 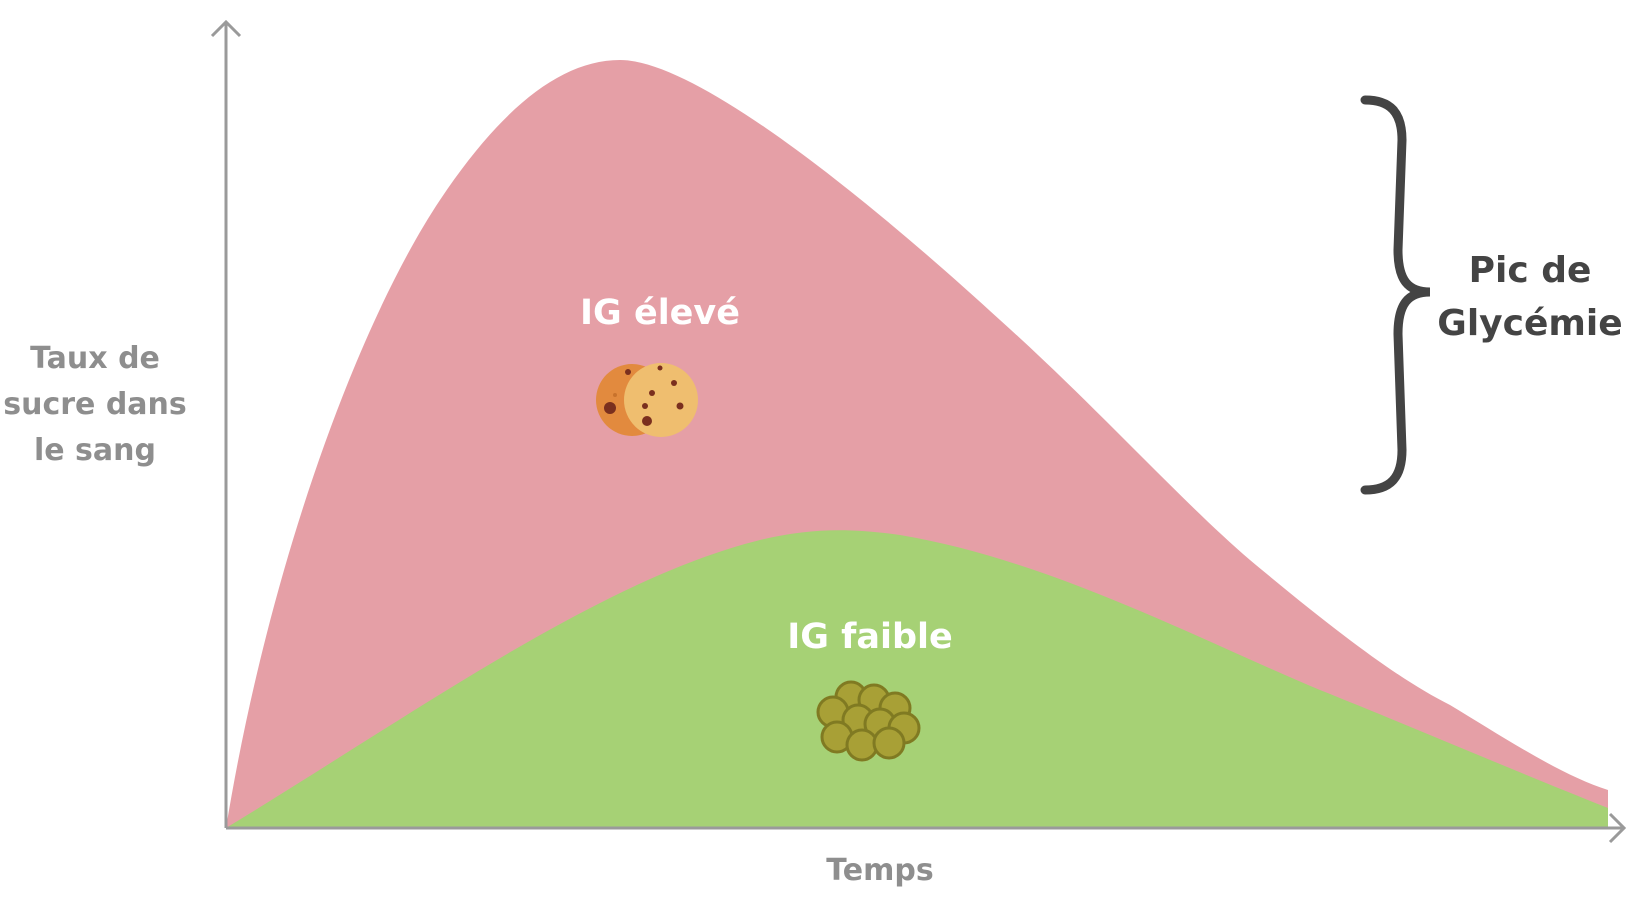 What do you see at coordinates (226, 28) in the screenshot?
I see `y-axis-arrow` at bounding box center [226, 28].